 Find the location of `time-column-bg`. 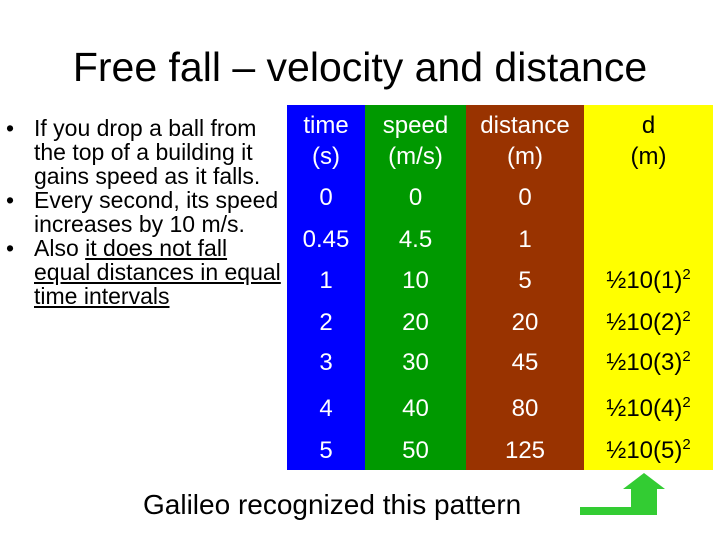

time-column-bg is located at coordinates (326, 287).